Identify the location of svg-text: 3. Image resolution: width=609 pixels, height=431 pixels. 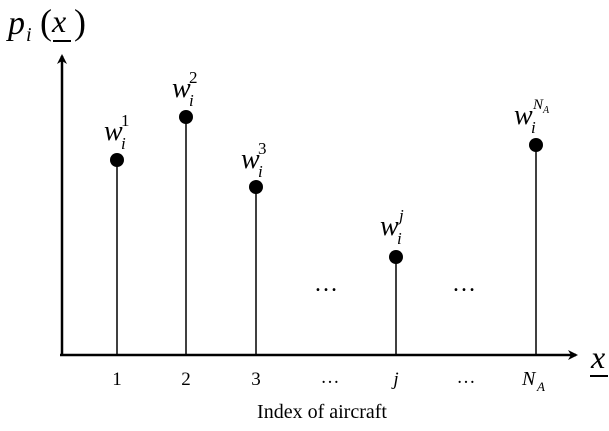
(262, 148).